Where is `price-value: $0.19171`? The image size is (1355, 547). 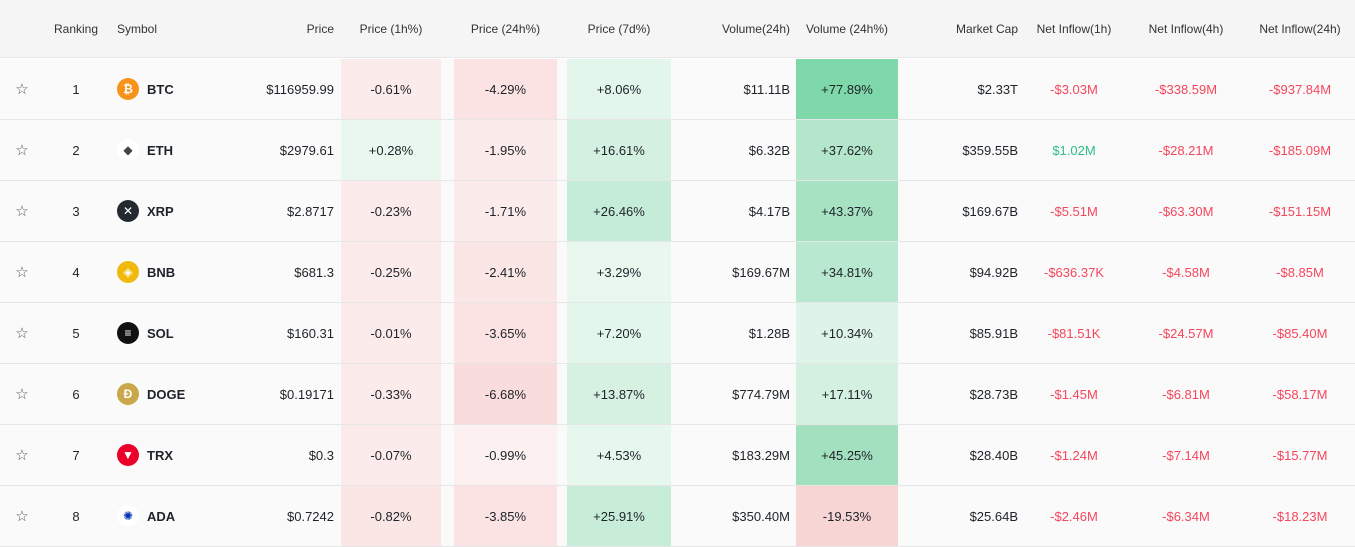
price-value: $0.19171 is located at coordinates (306, 394).